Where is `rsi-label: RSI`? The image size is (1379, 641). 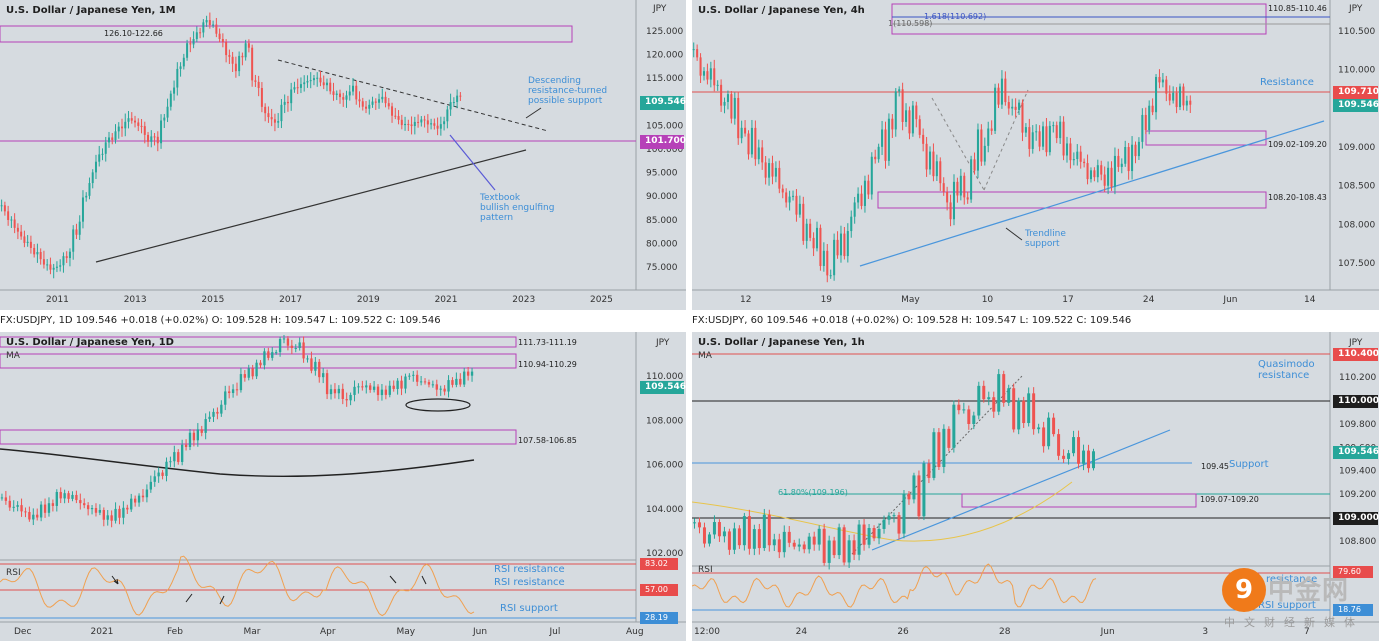 rsi-label: RSI is located at coordinates (13, 573).